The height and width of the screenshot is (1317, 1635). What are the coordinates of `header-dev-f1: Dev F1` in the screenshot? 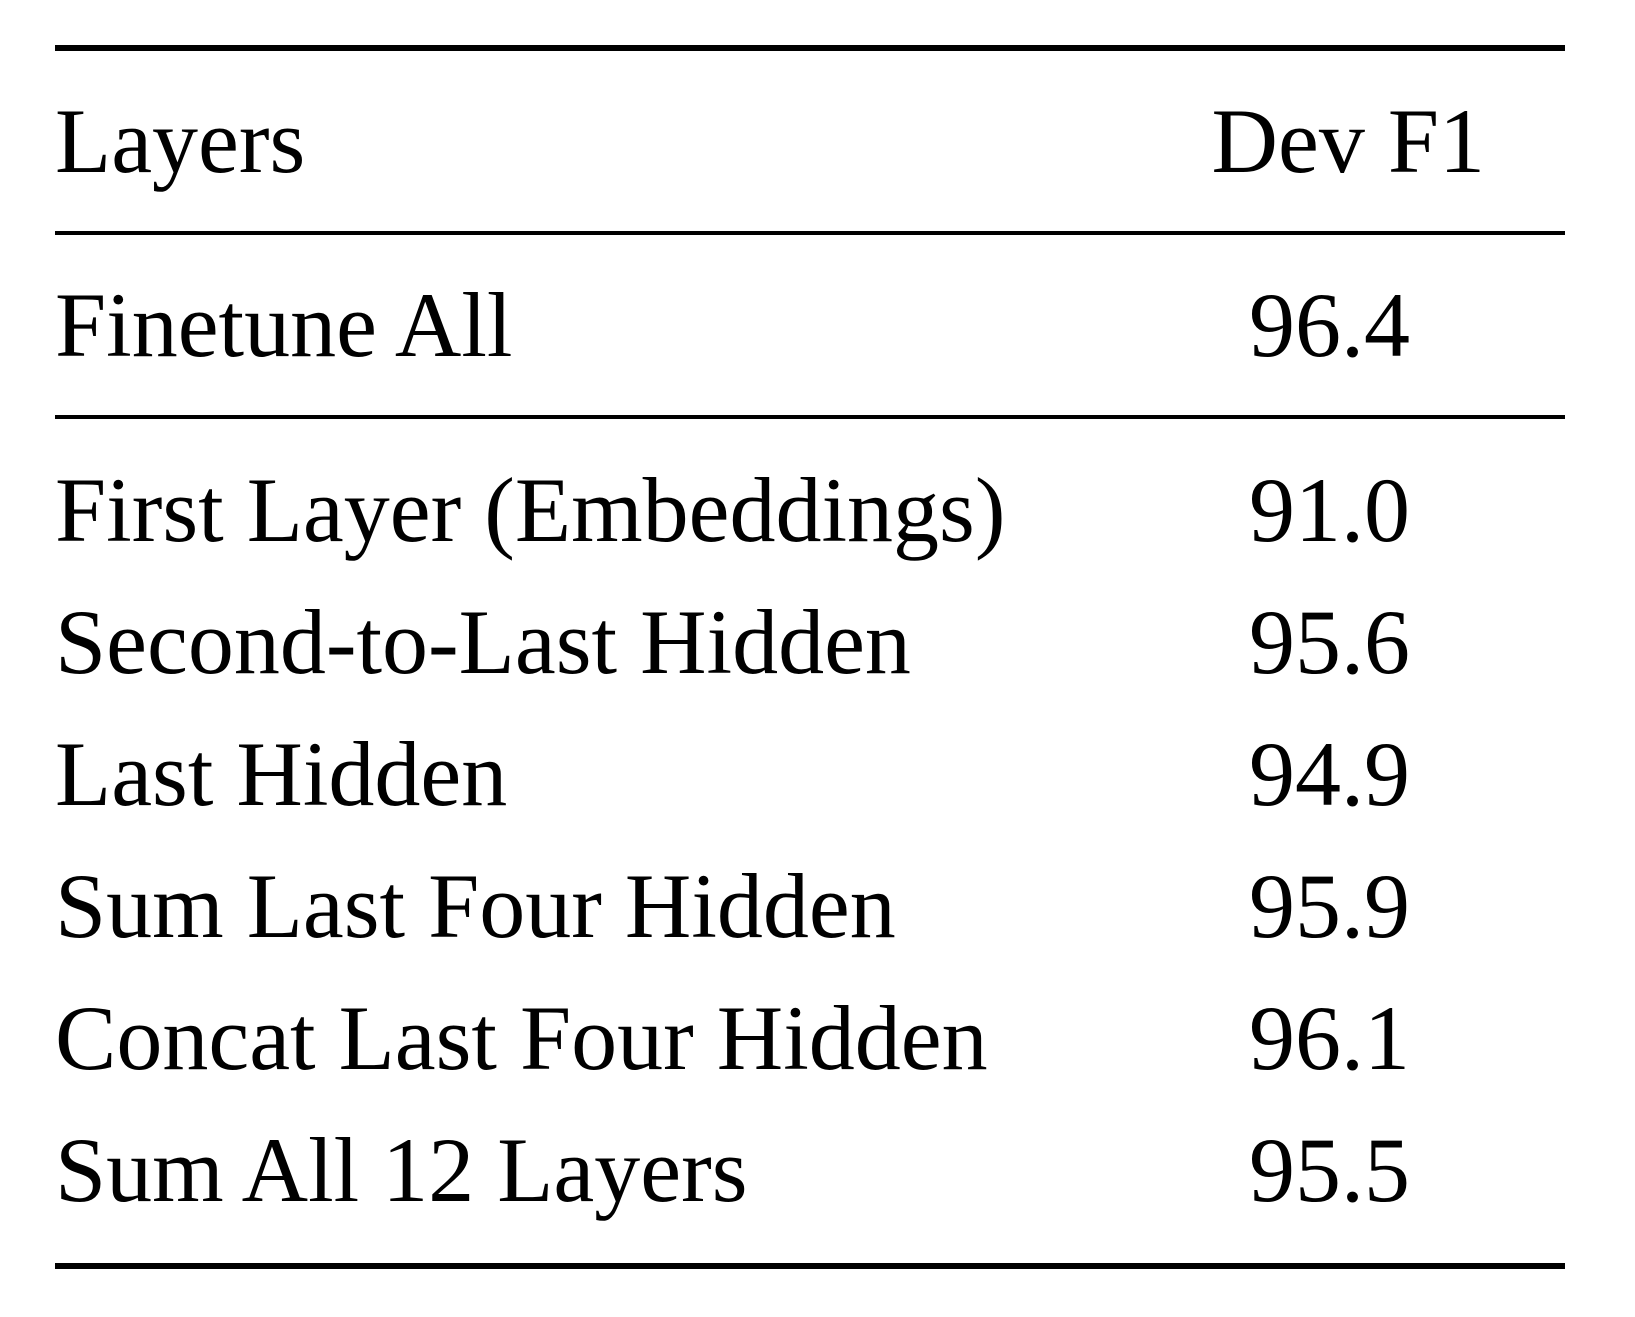 It's located at (1348, 141).